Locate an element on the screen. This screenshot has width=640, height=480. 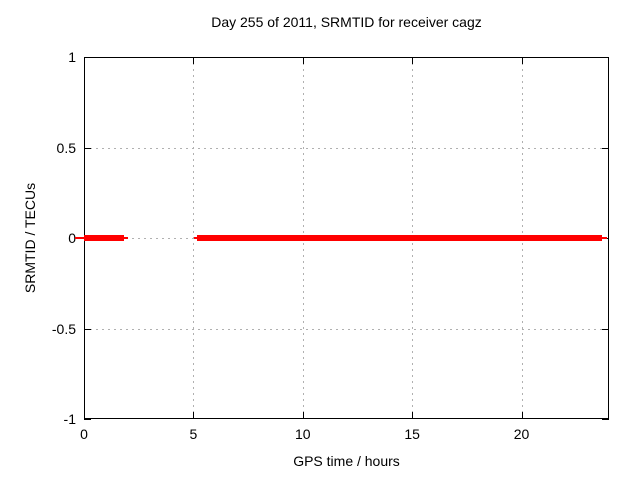
x-tick-label: 20 is located at coordinates (521, 434).